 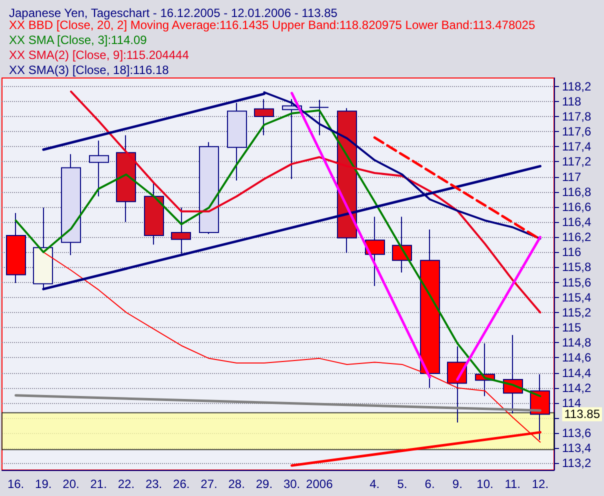 What do you see at coordinates (577, 191) in the screenshot?
I see `y-tick-label: 116,8` at bounding box center [577, 191].